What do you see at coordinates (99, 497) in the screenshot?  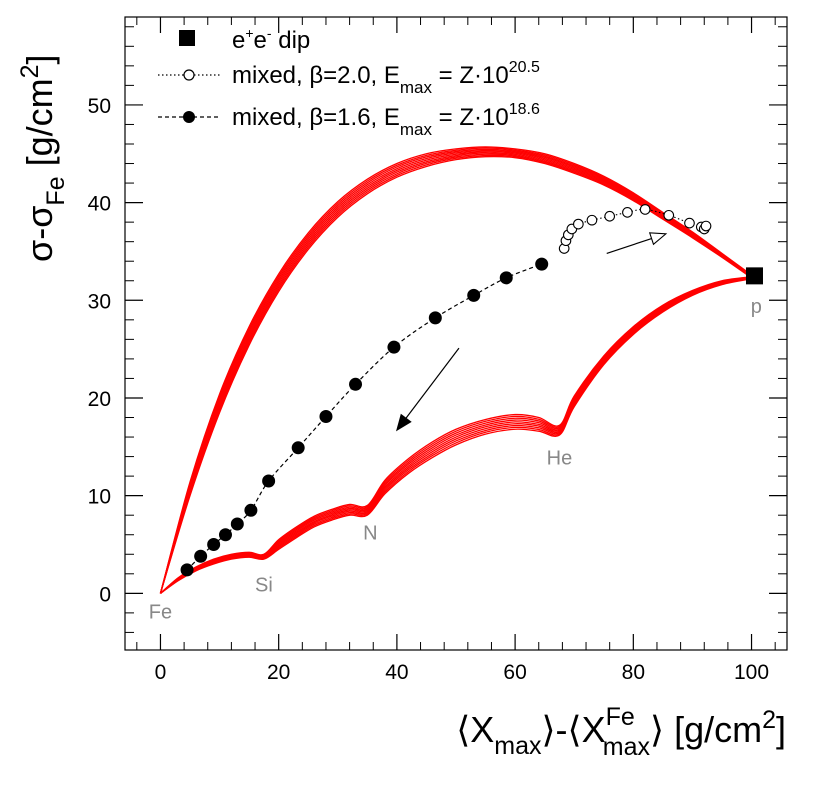 I see `y-tick-label: 10` at bounding box center [99, 497].